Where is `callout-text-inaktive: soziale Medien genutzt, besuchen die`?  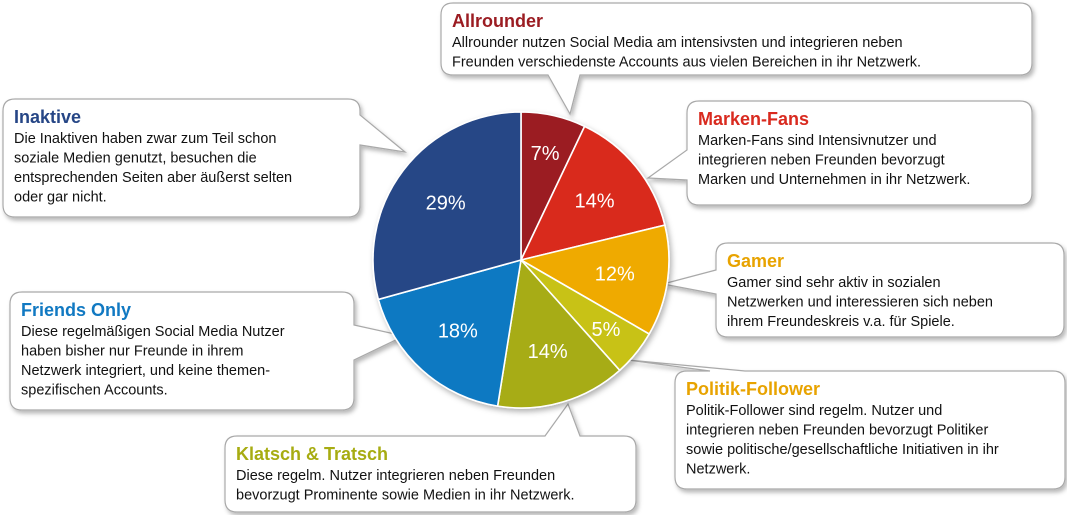 callout-text-inaktive: soziale Medien genutzt, besuchen die is located at coordinates (135, 159).